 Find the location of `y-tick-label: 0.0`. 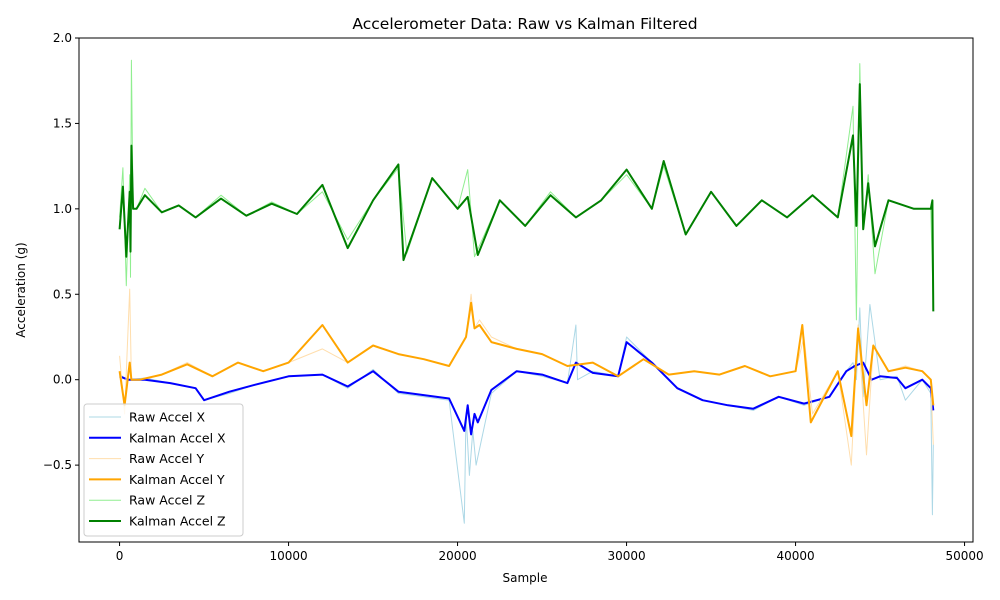

y-tick-label: 0.0 is located at coordinates (62, 380).